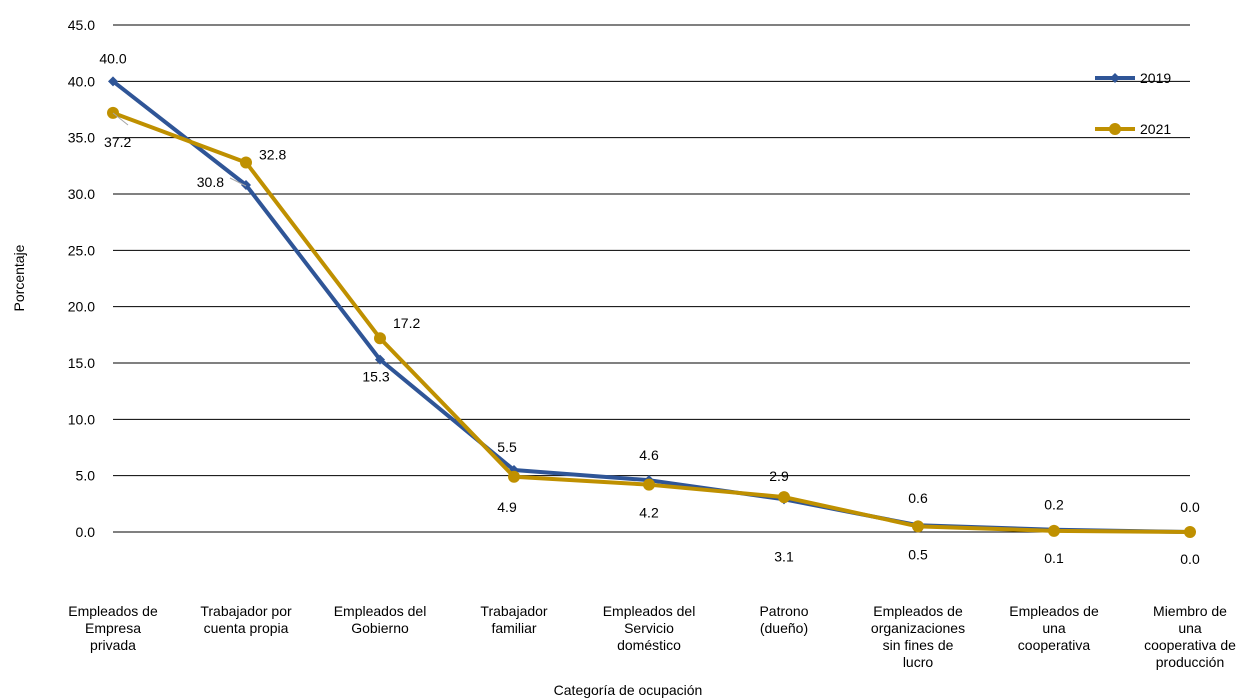 The image size is (1249, 700). Describe the element at coordinates (246, 628) in the screenshot. I see `x-category-label-line: cuenta propia` at that location.